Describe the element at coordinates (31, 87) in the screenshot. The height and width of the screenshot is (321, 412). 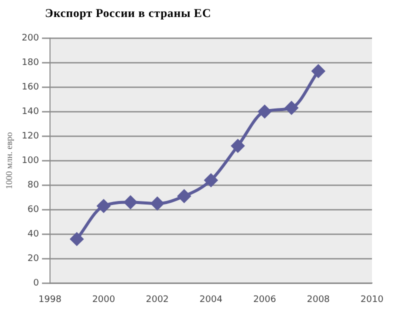
I see `y-tick-label: 160` at that location.